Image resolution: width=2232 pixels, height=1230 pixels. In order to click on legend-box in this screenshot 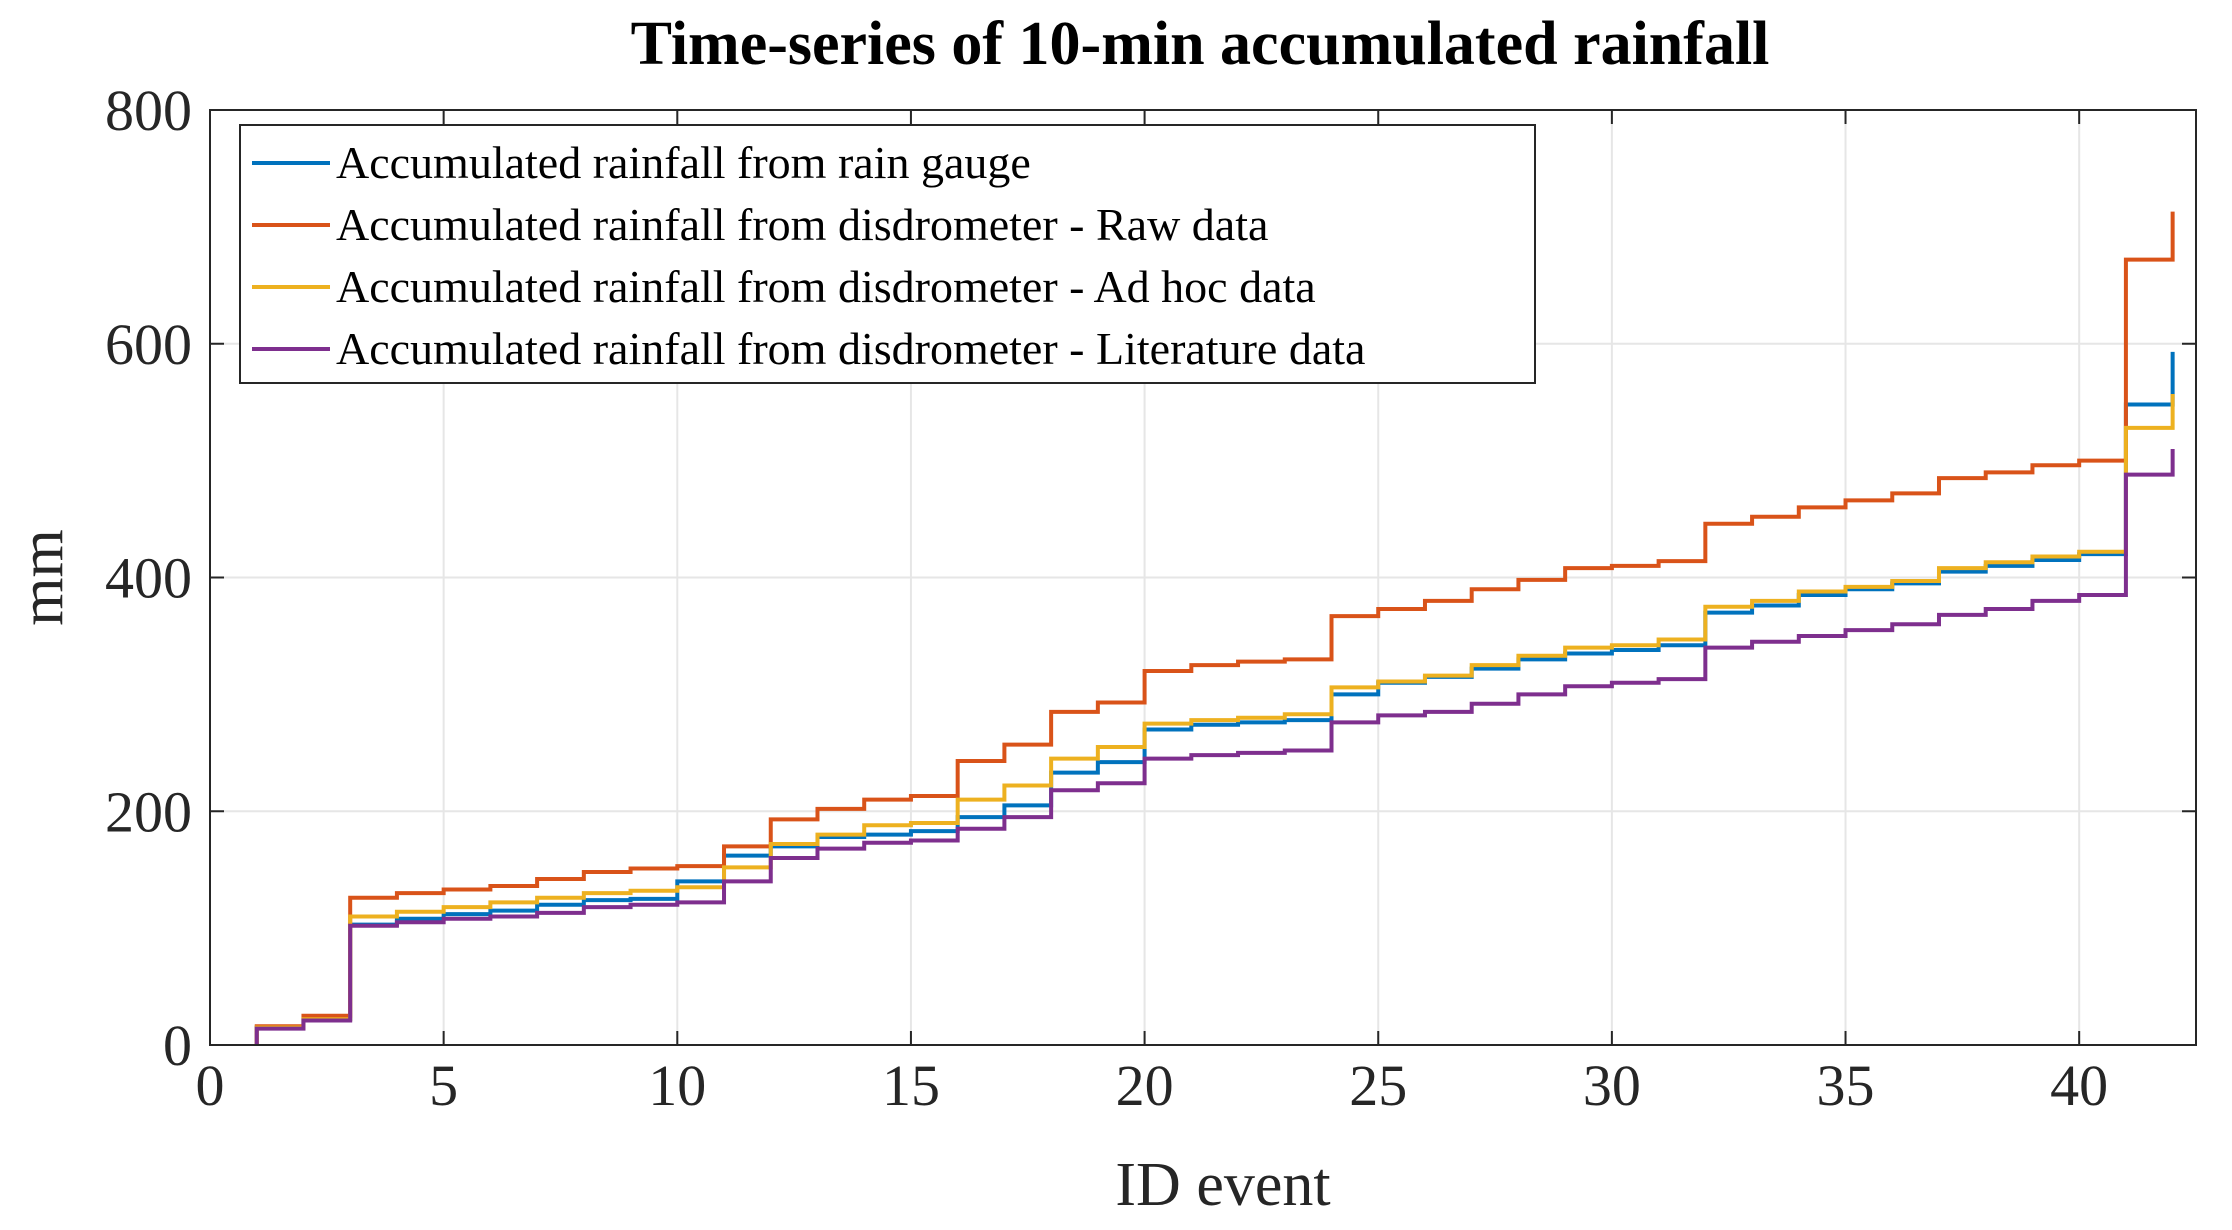, I will do `click(887, 254)`.